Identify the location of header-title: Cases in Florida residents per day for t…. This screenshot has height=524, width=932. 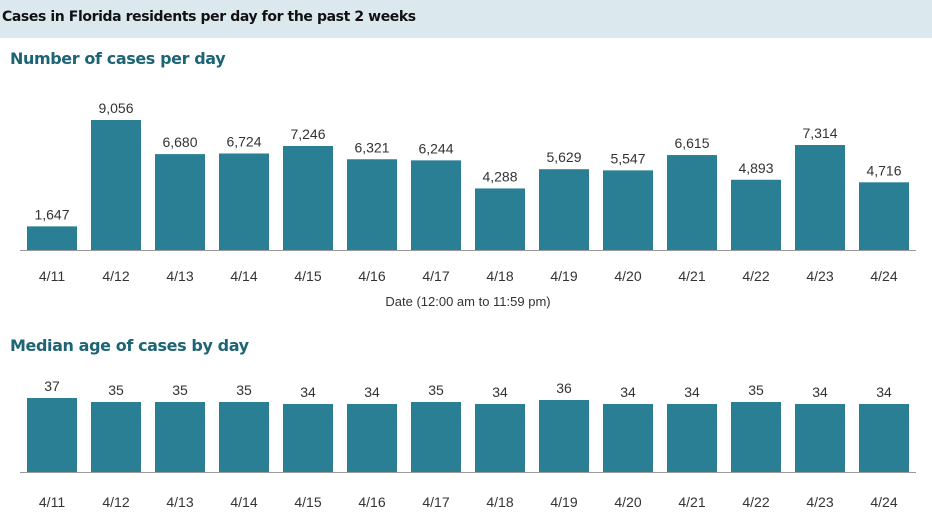
(209, 17).